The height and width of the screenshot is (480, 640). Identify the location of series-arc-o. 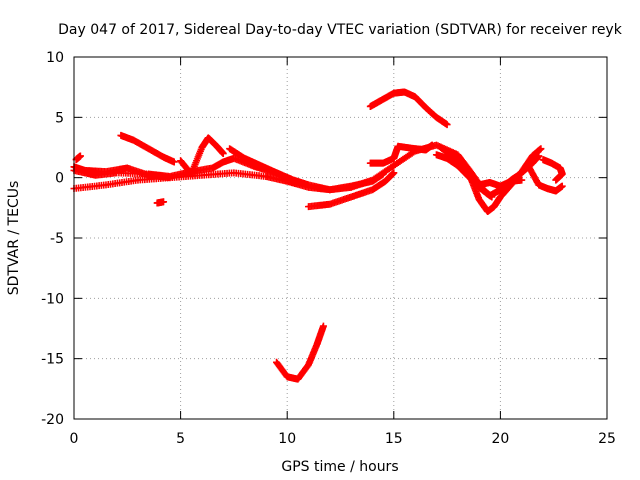
(545, 178).